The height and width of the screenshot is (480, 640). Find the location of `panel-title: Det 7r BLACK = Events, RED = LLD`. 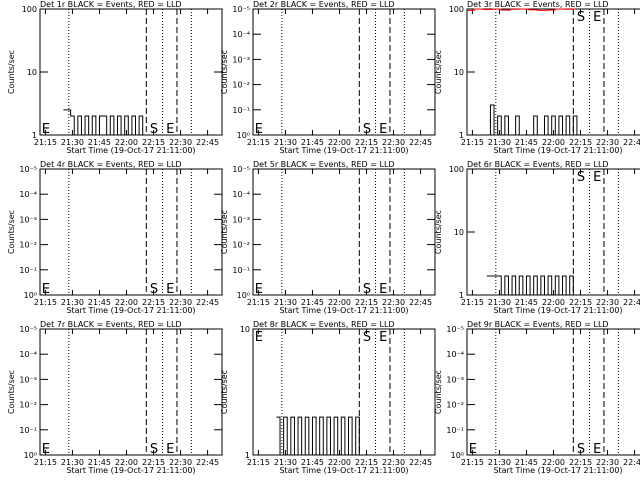

panel-title: Det 7r BLACK = Events, RED = LLD is located at coordinates (111, 324).